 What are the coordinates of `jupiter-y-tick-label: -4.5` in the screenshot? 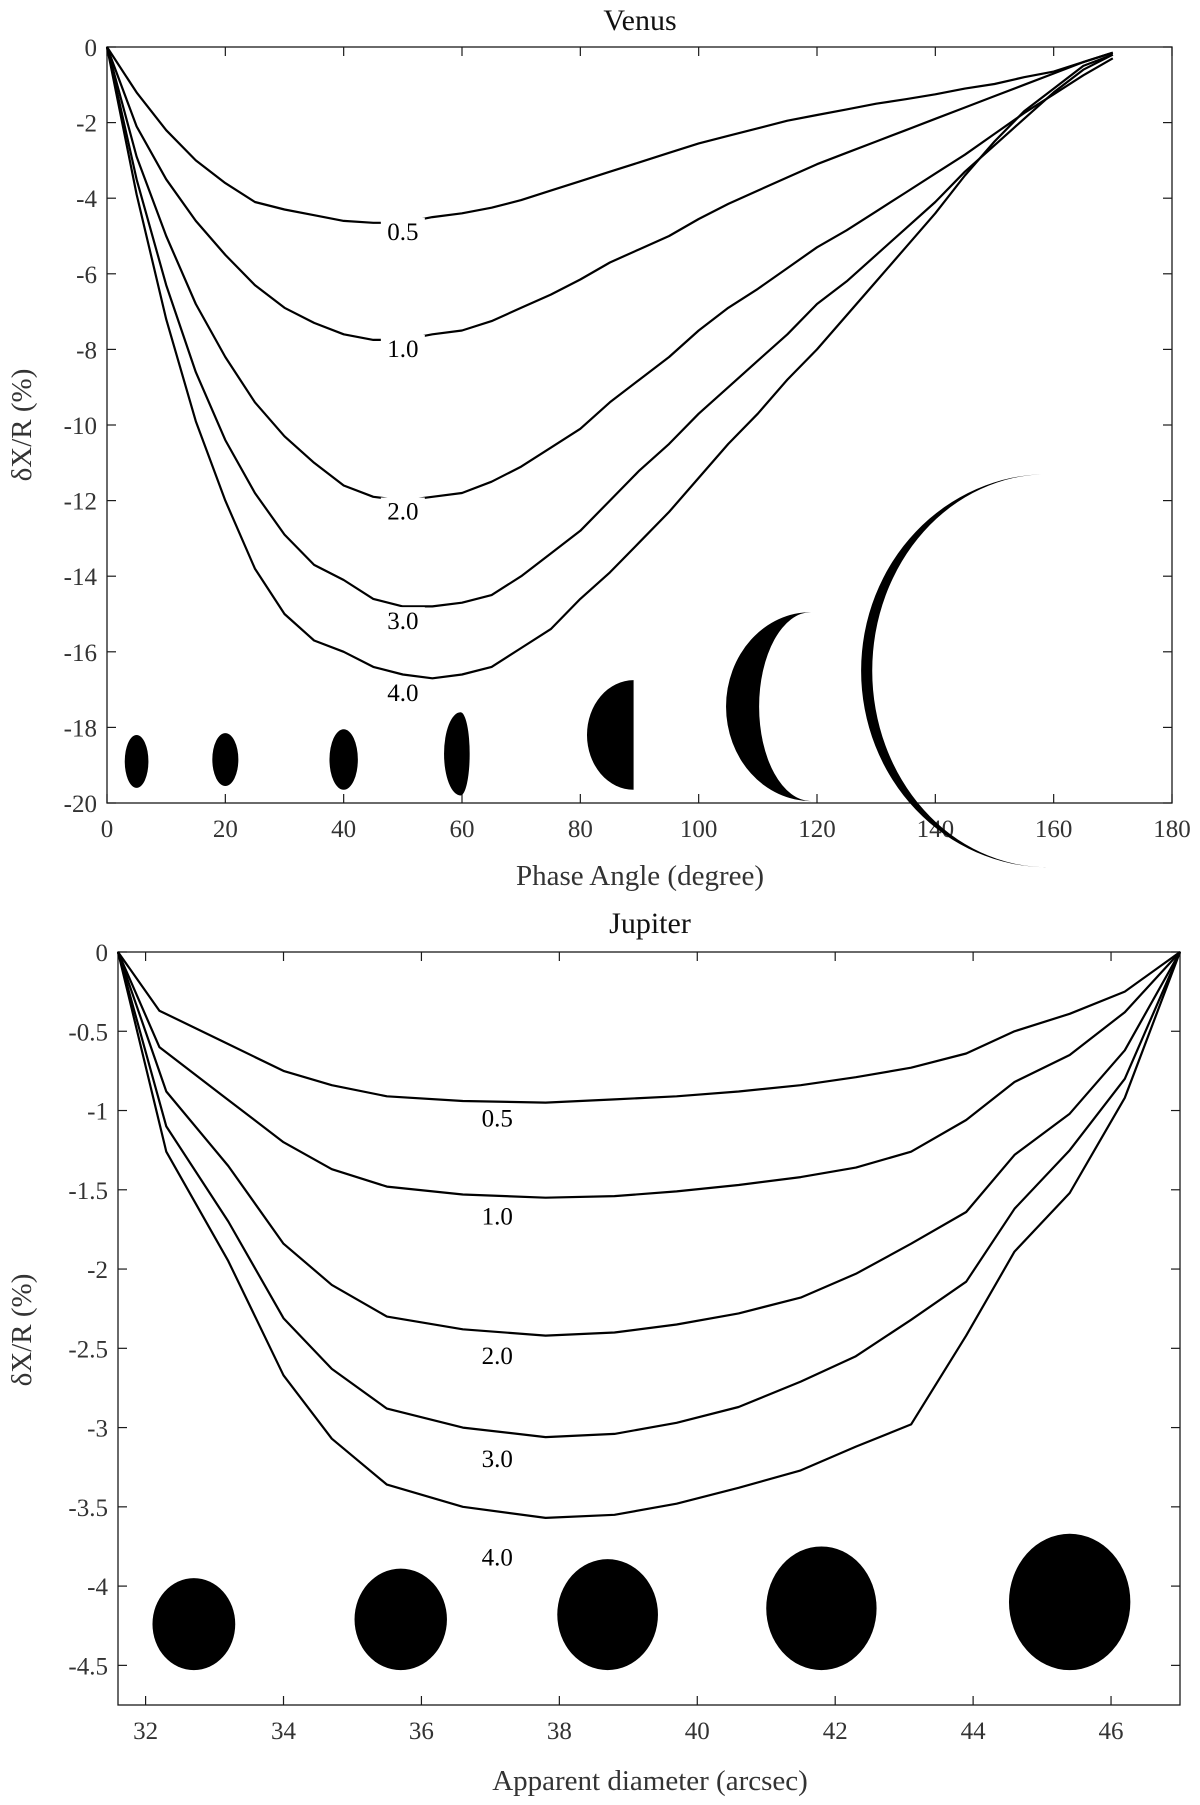 It's located at (88, 1666).